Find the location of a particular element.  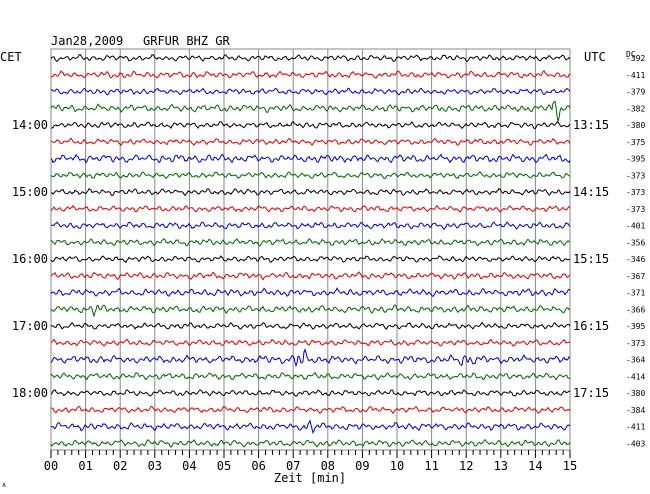

dc-offset-9: -373 is located at coordinates (635, 209).